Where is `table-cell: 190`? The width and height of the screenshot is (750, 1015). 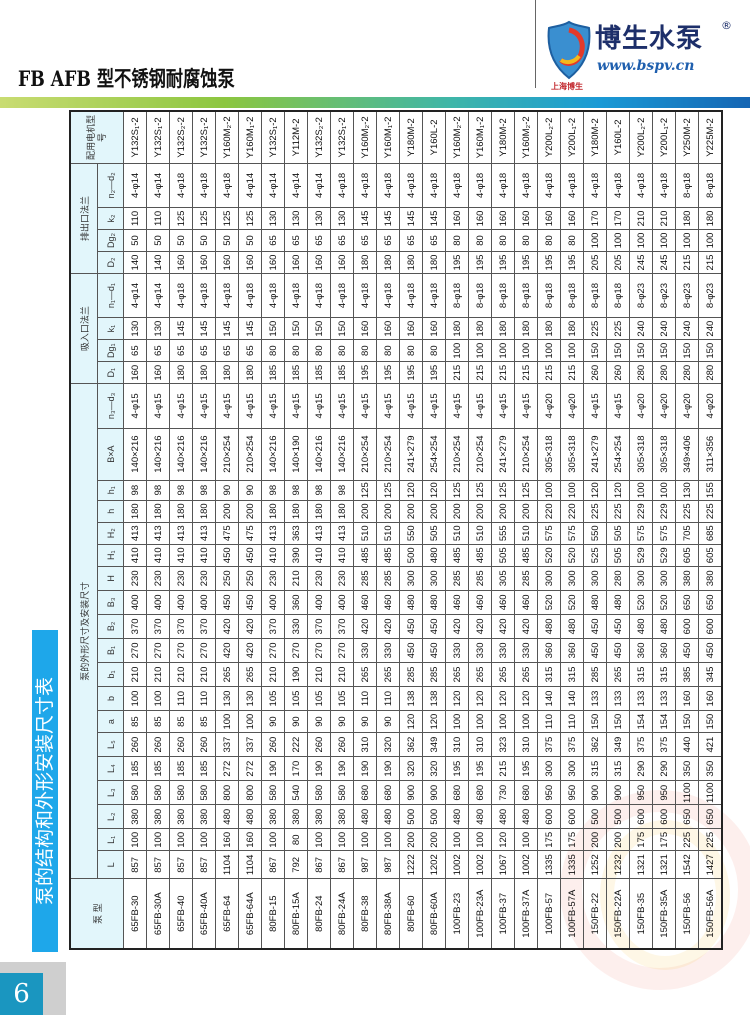 table-cell: 190 is located at coordinates (319, 768).